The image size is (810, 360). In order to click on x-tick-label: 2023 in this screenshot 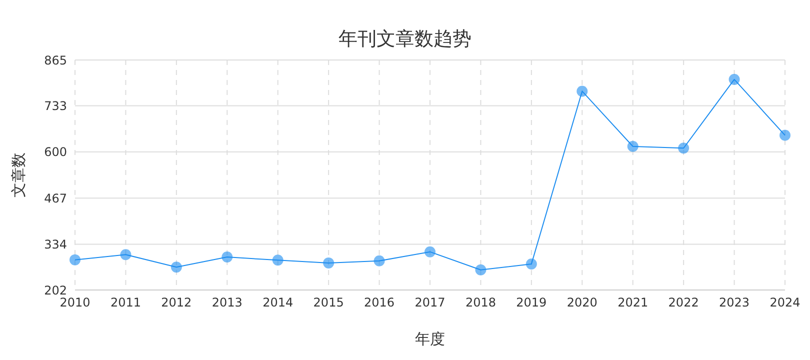, I will do `click(734, 303)`.